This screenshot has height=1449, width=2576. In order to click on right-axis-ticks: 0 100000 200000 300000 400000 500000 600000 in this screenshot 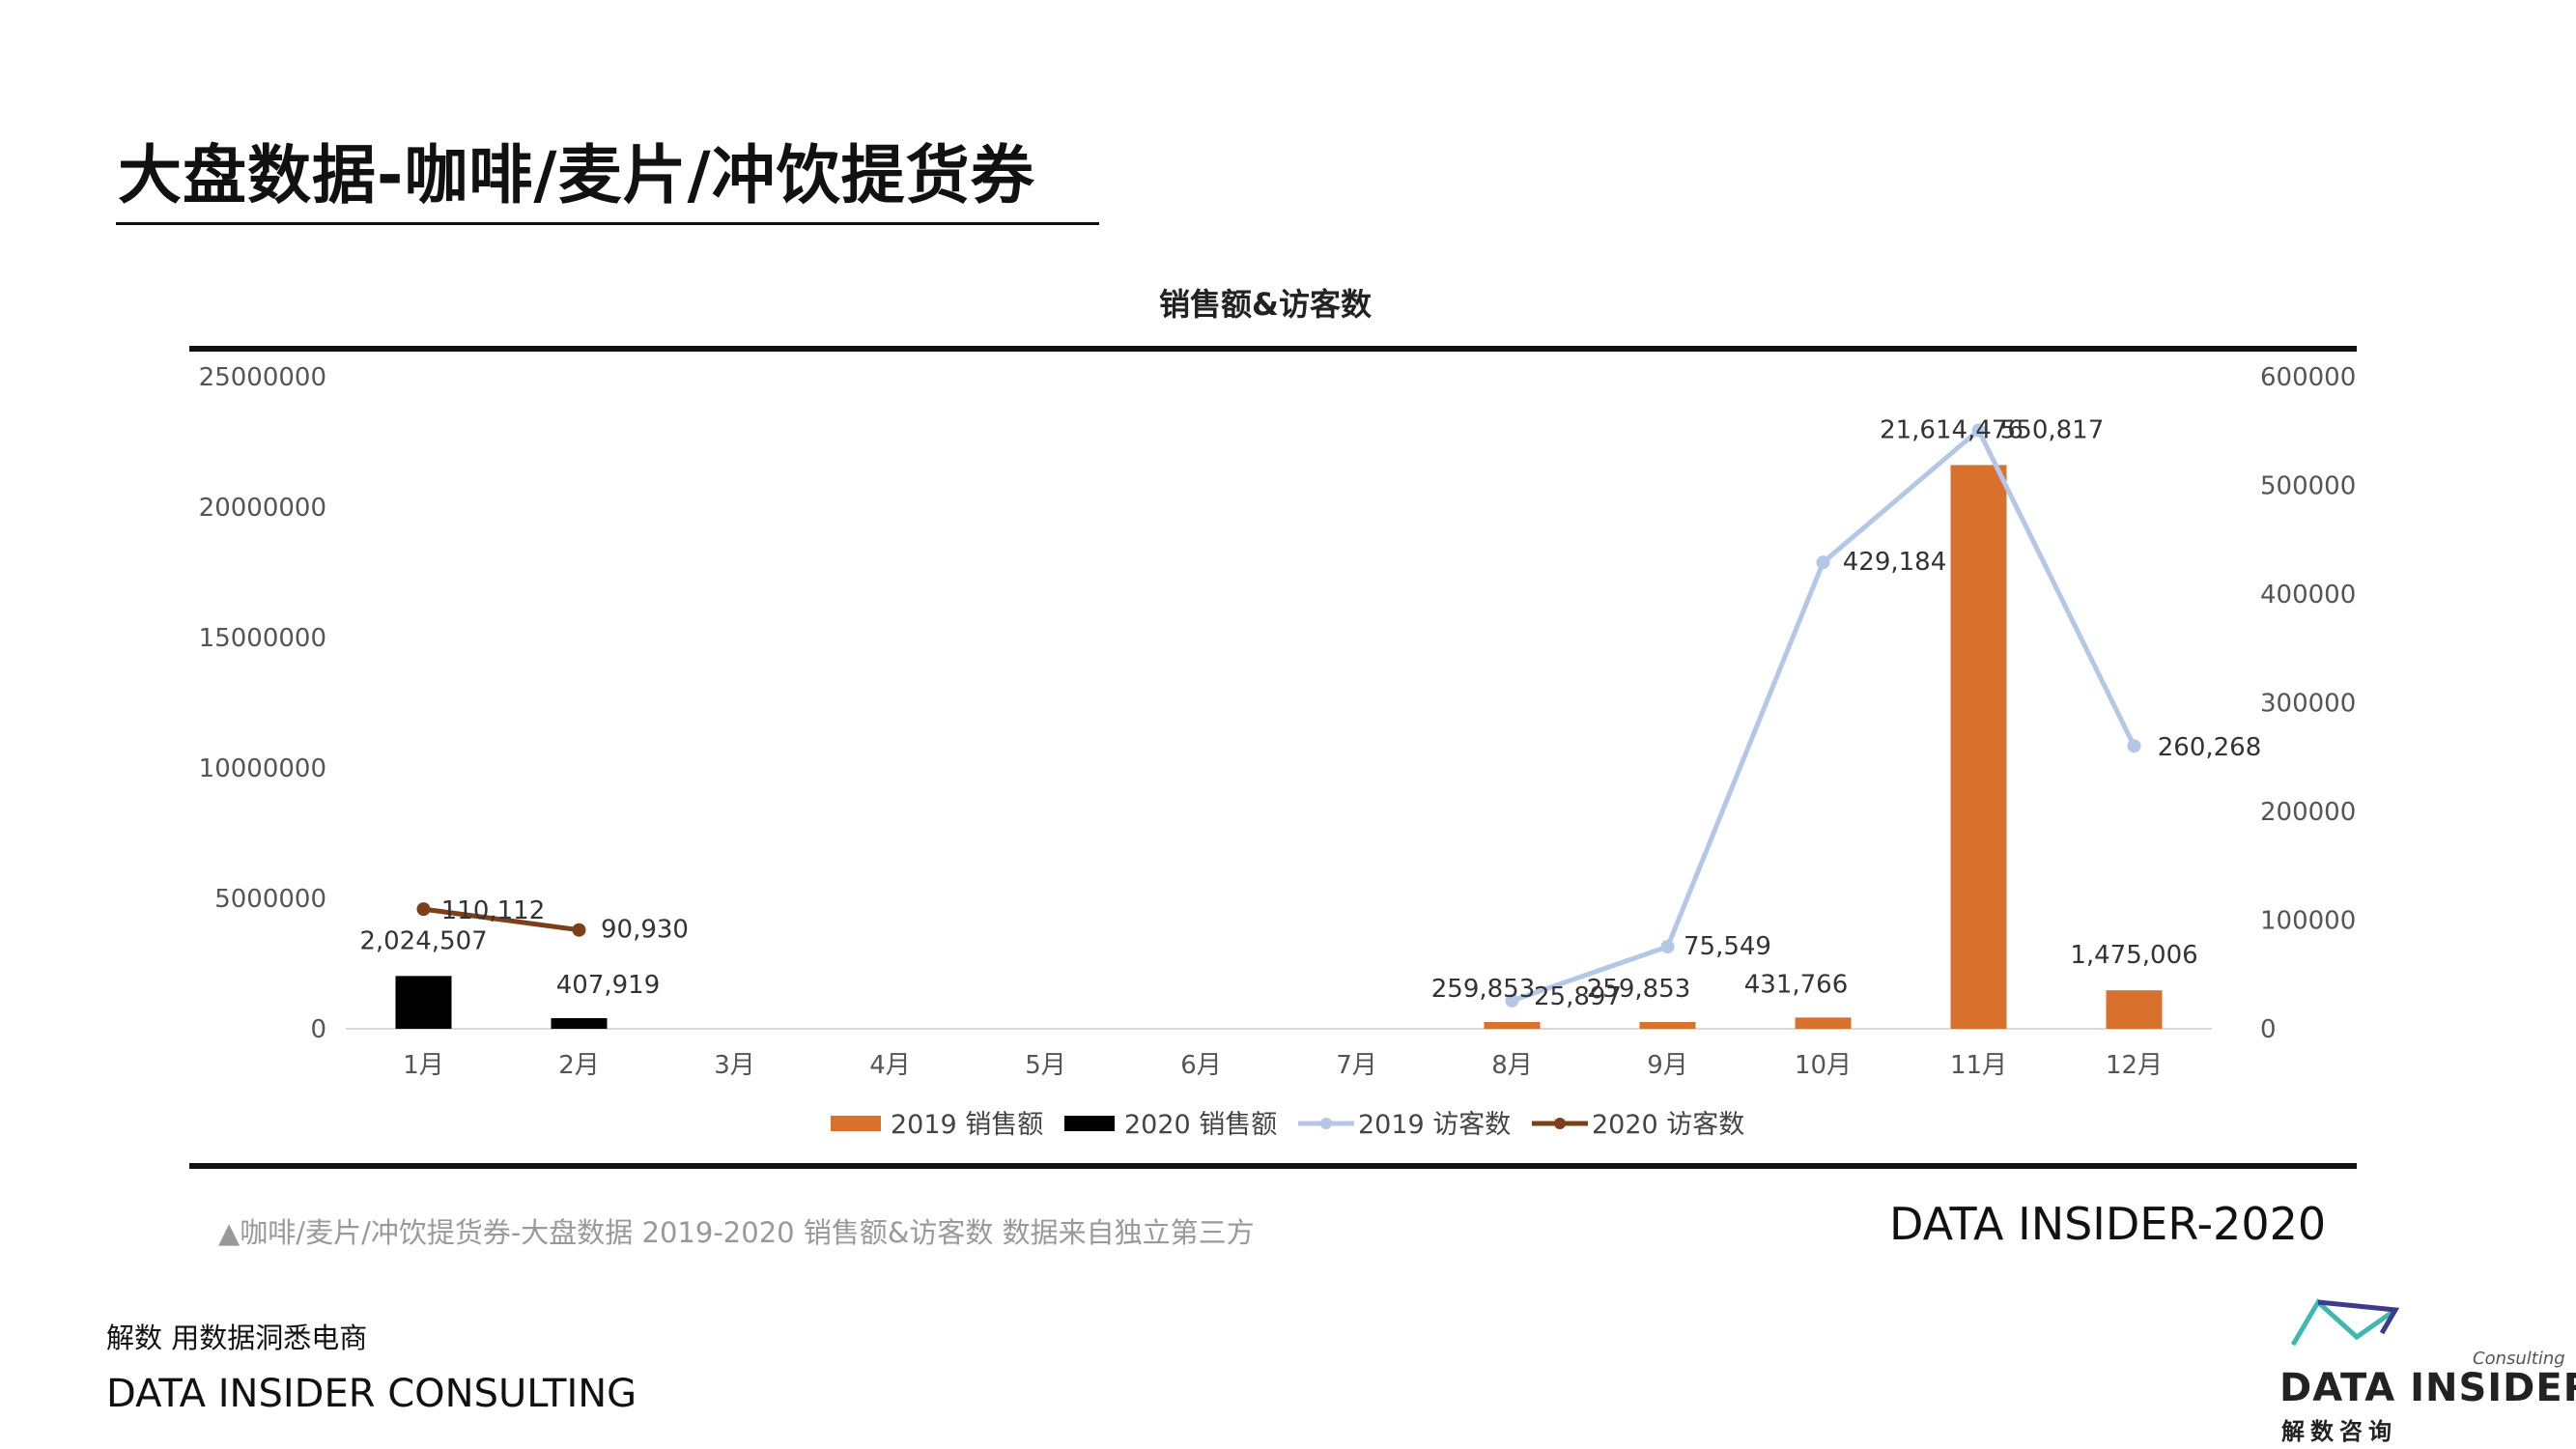, I will do `click(2308, 703)`.